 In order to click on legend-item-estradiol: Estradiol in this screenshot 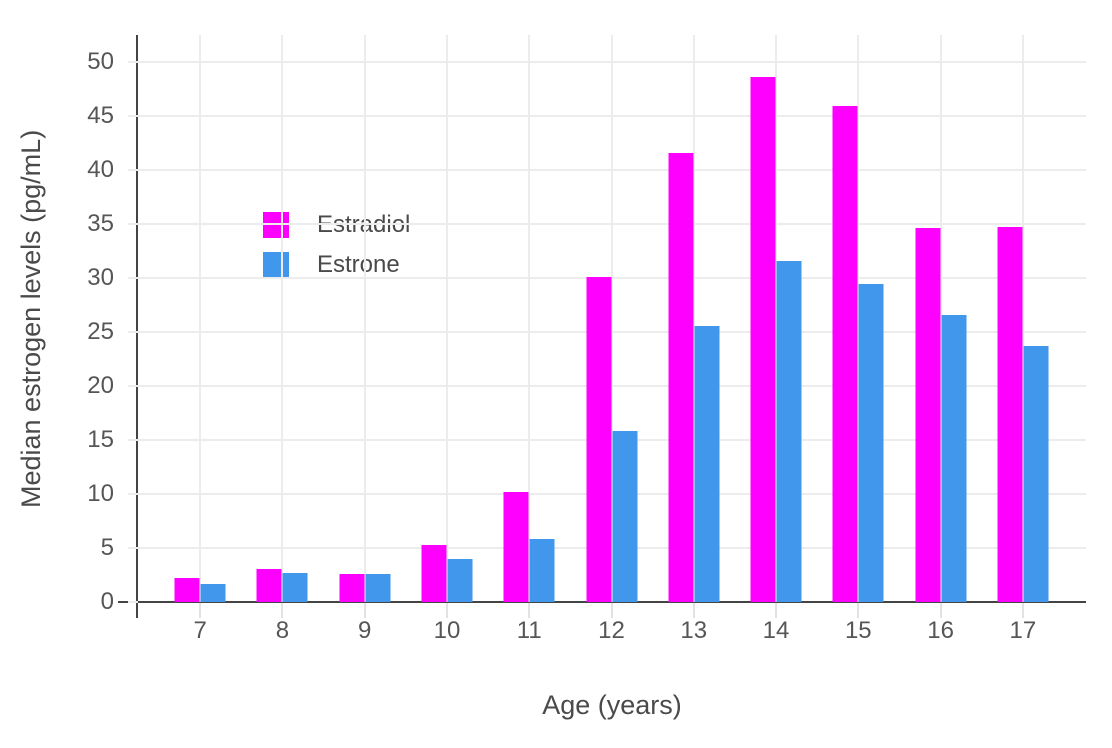, I will do `click(336, 225)`.